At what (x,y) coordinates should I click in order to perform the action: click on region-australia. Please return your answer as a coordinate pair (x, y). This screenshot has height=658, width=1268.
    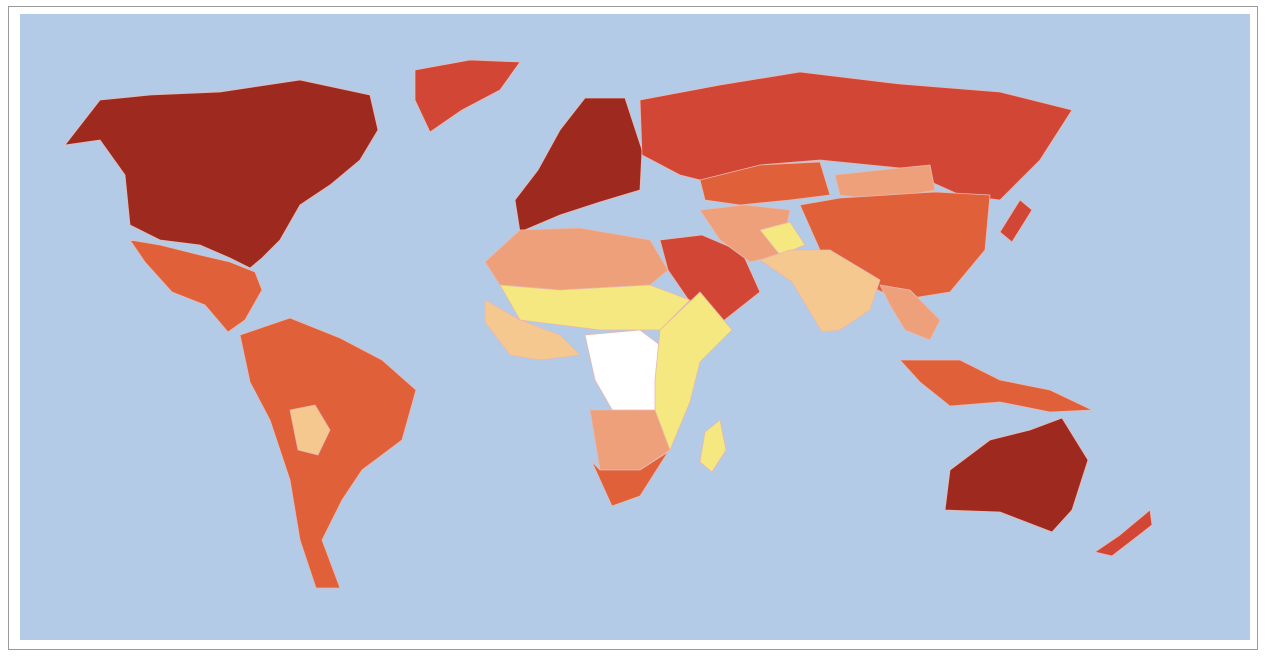
    Looking at the image, I should click on (1016, 475).